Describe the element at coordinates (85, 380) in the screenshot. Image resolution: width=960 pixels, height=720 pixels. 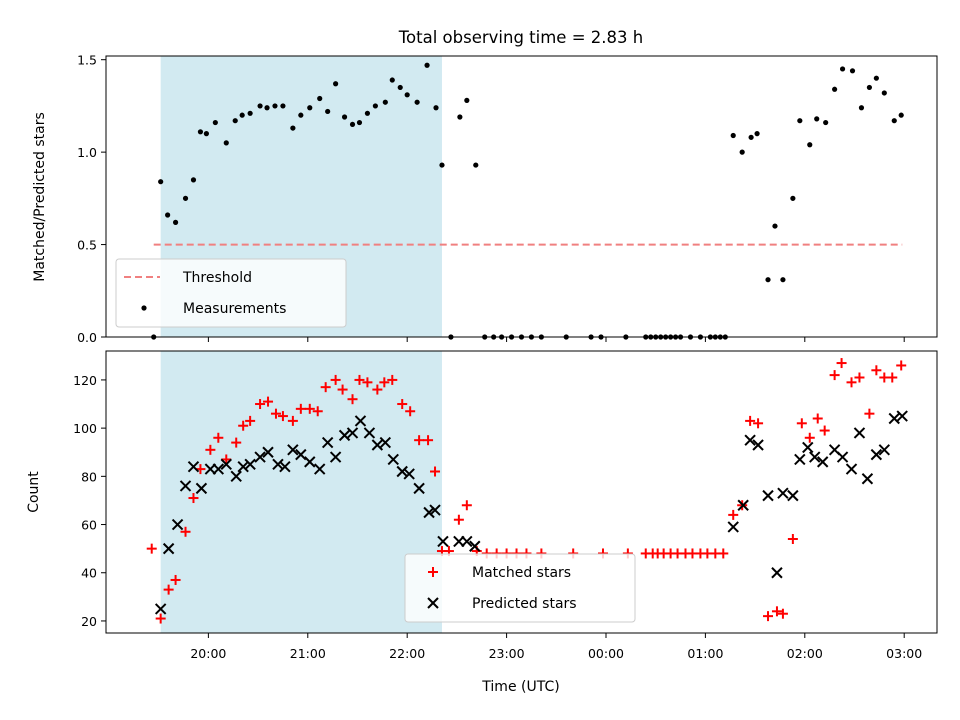
I see `bottom-y-tick-label: 120` at that location.